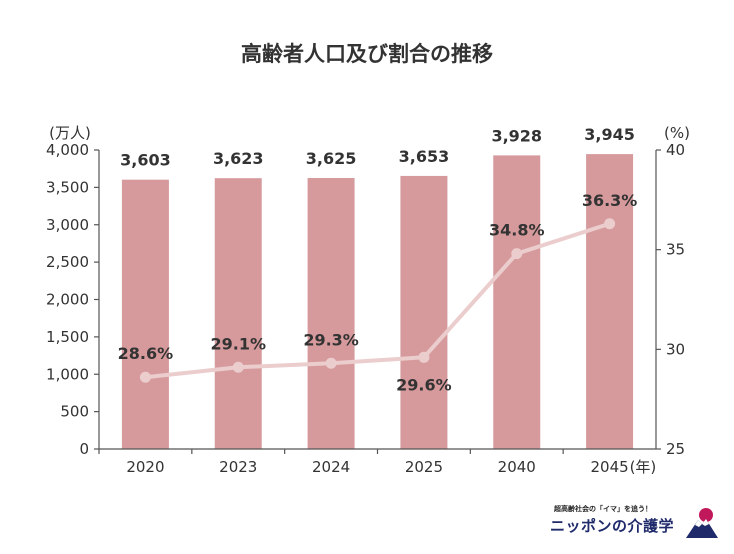 This screenshot has width=734, height=554. What do you see at coordinates (238, 467) in the screenshot?
I see `x-tick-label-2023: 2023` at bounding box center [238, 467].